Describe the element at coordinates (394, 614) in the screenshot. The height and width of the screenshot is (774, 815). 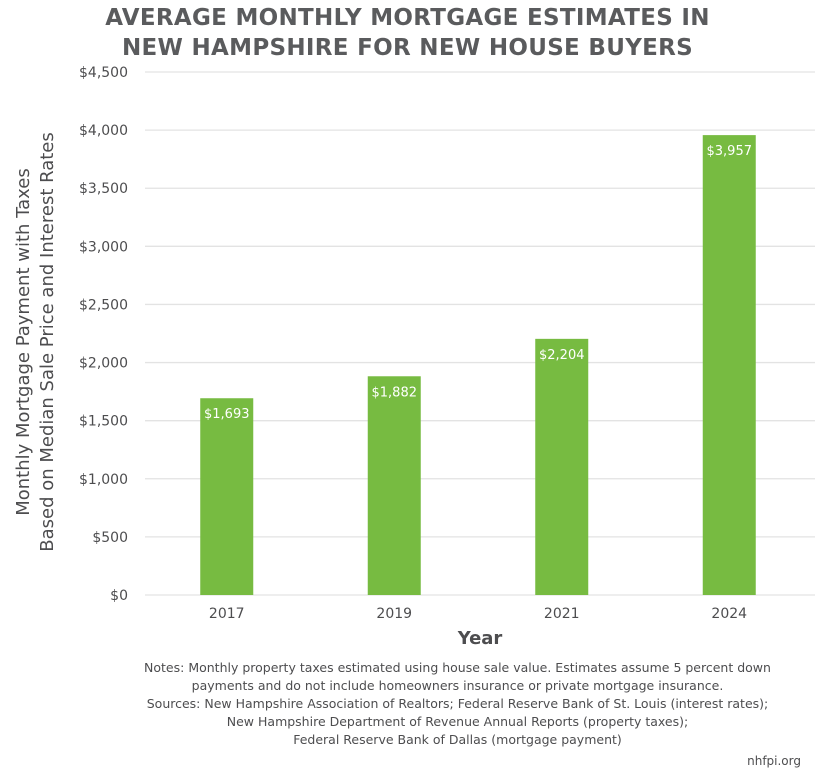
I see `x-tick-label: 2019` at that location.